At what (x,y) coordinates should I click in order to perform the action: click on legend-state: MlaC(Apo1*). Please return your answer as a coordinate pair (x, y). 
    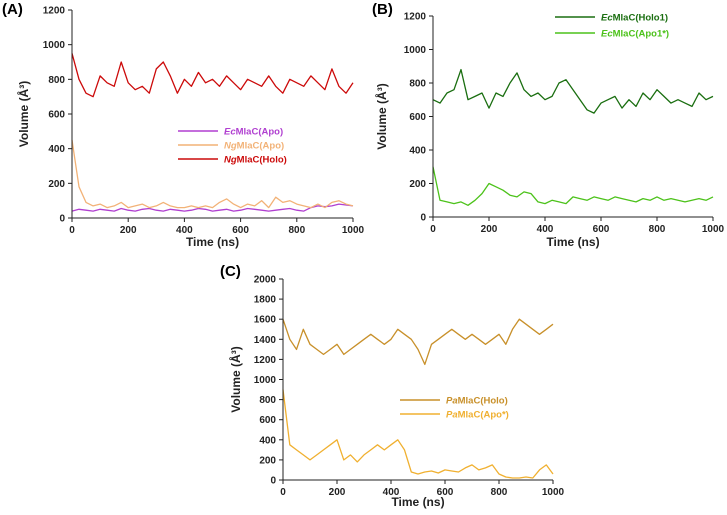
    Looking at the image, I should click on (641, 34).